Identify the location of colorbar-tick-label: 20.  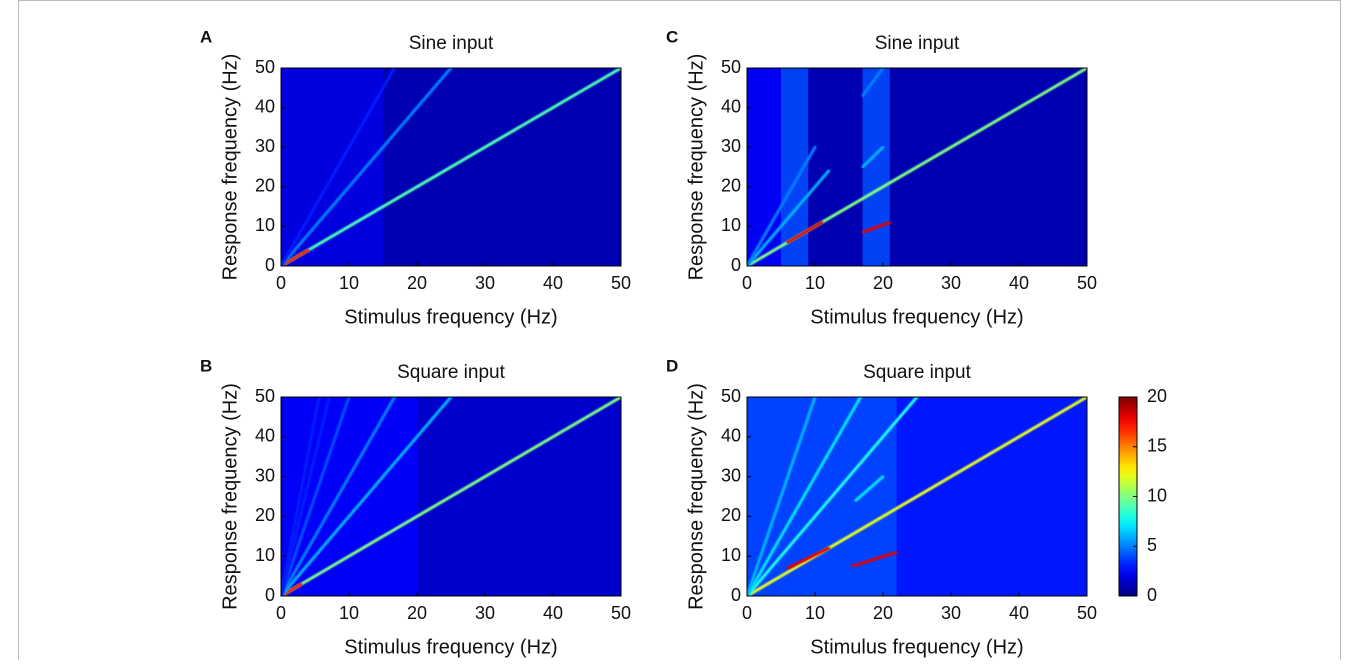
(1157, 396).